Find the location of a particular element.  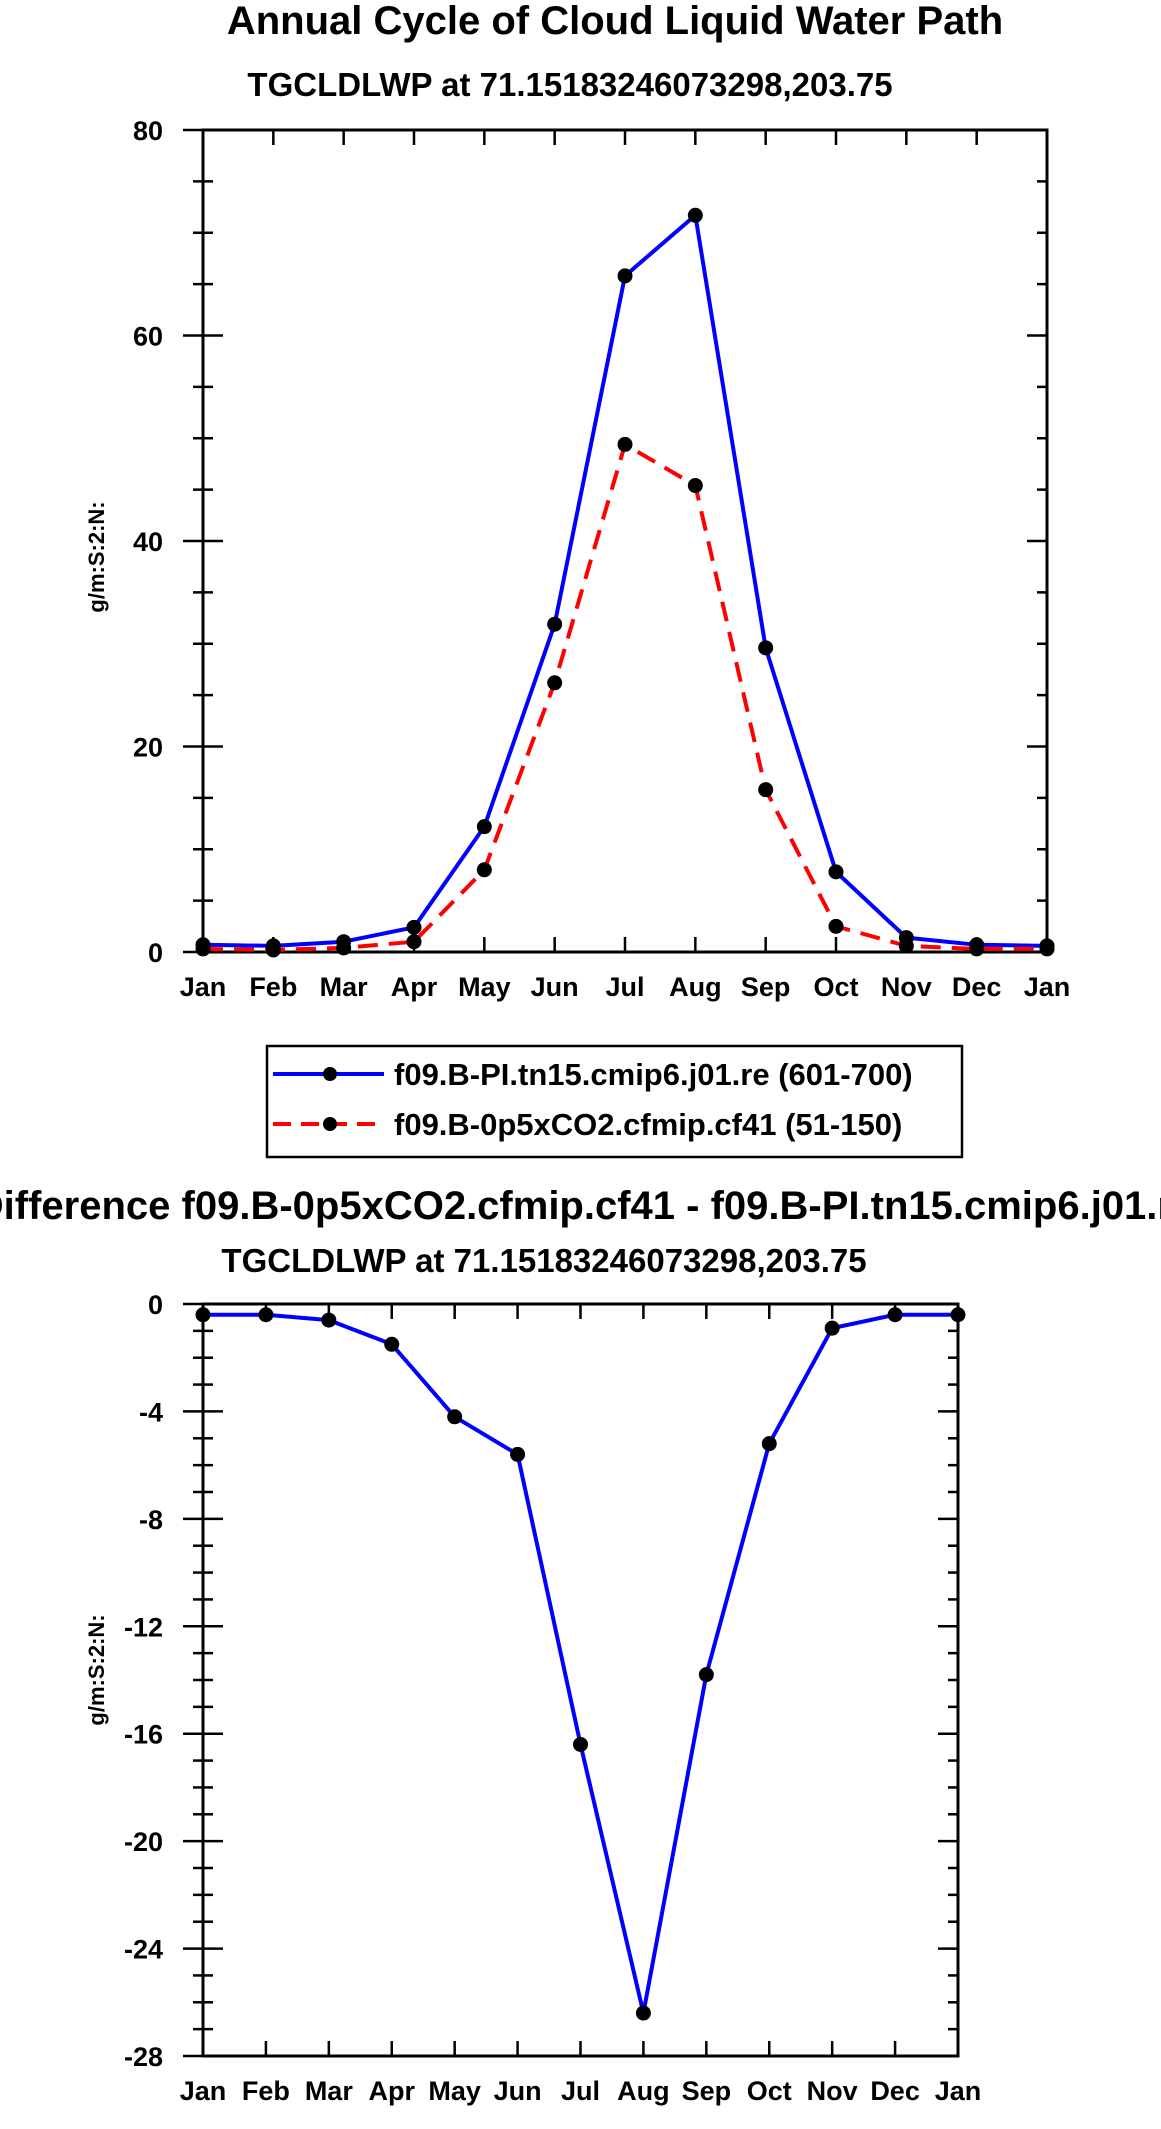

legend-box is located at coordinates (614, 1101).